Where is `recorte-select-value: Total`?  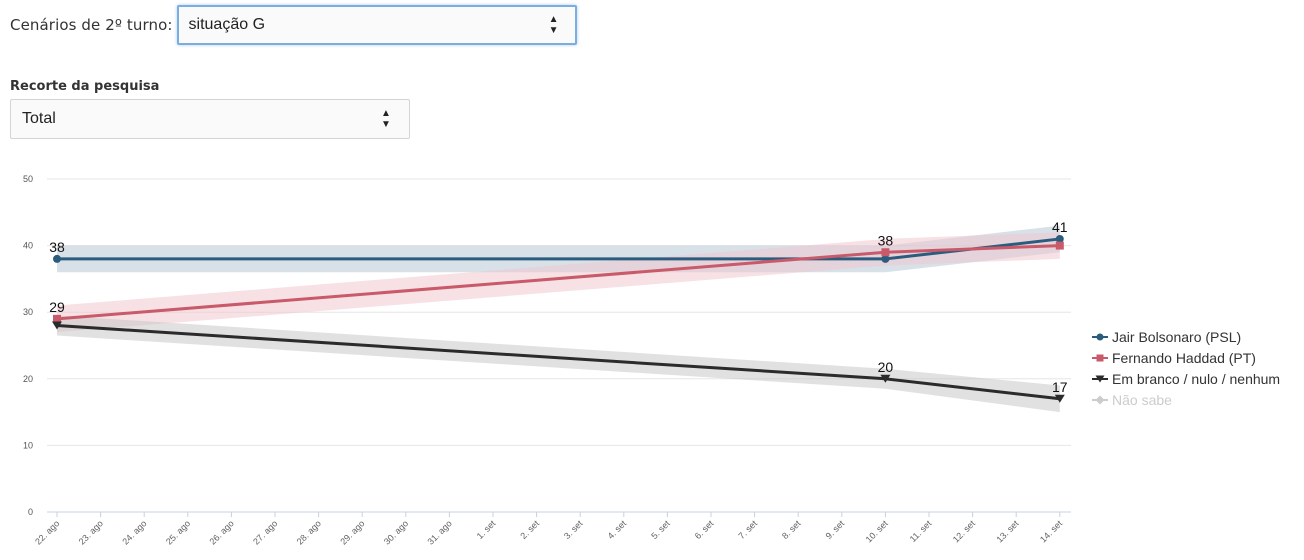 recorte-select-value: Total is located at coordinates (39, 118).